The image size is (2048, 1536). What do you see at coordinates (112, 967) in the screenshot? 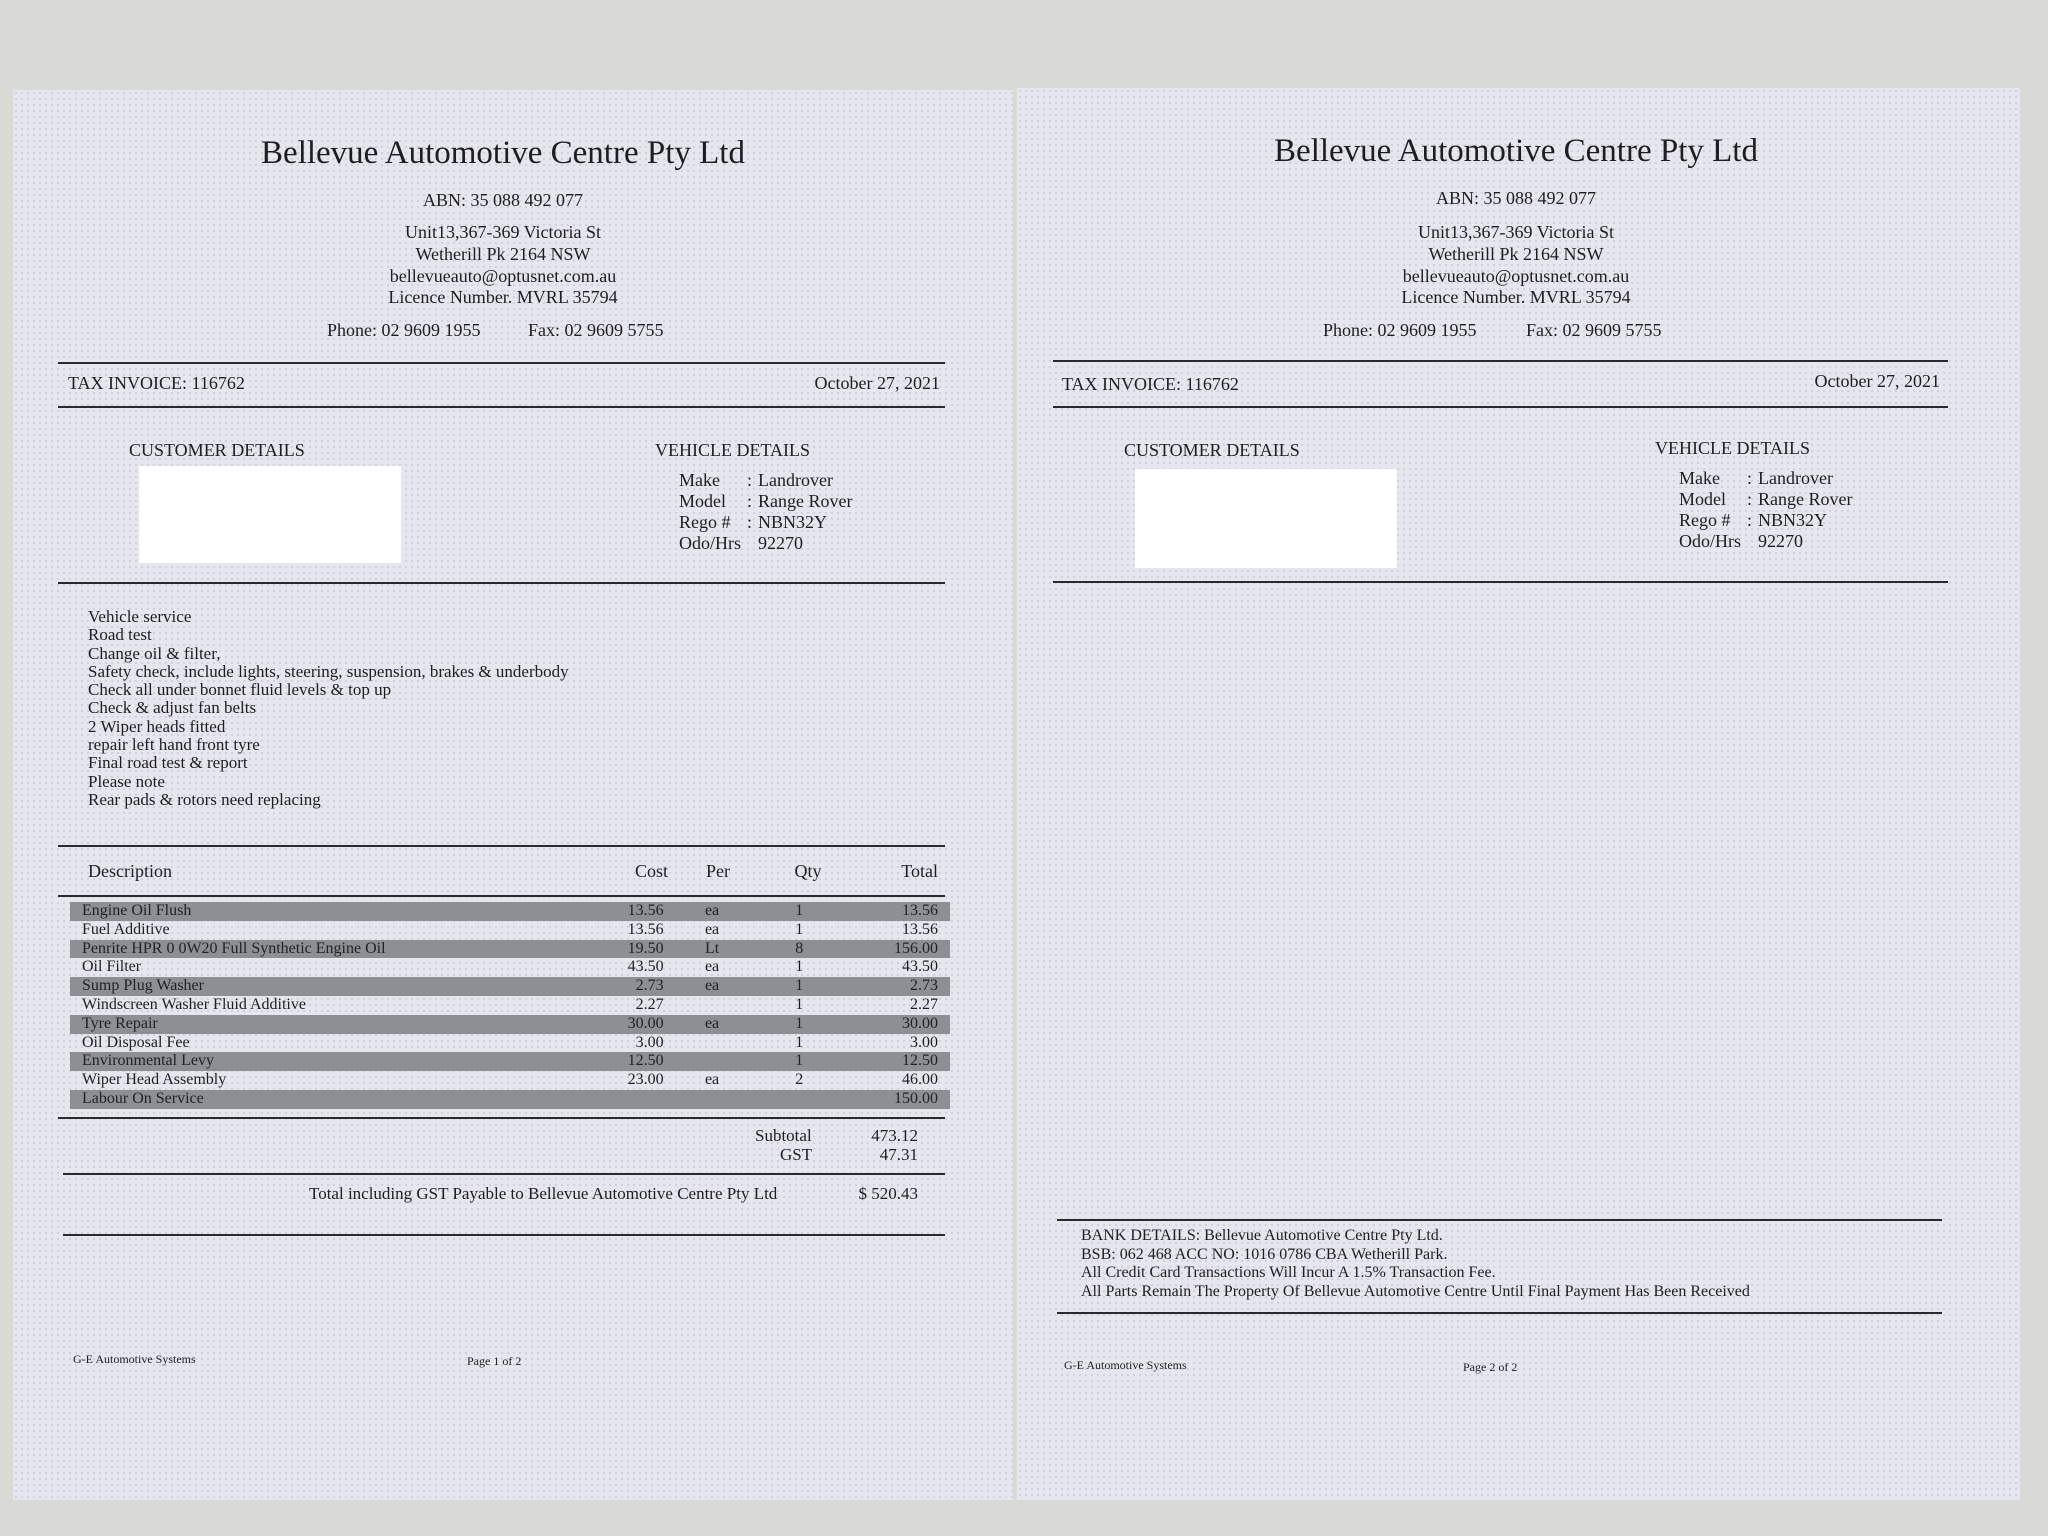
I see `item-description: Oil Filter` at bounding box center [112, 967].